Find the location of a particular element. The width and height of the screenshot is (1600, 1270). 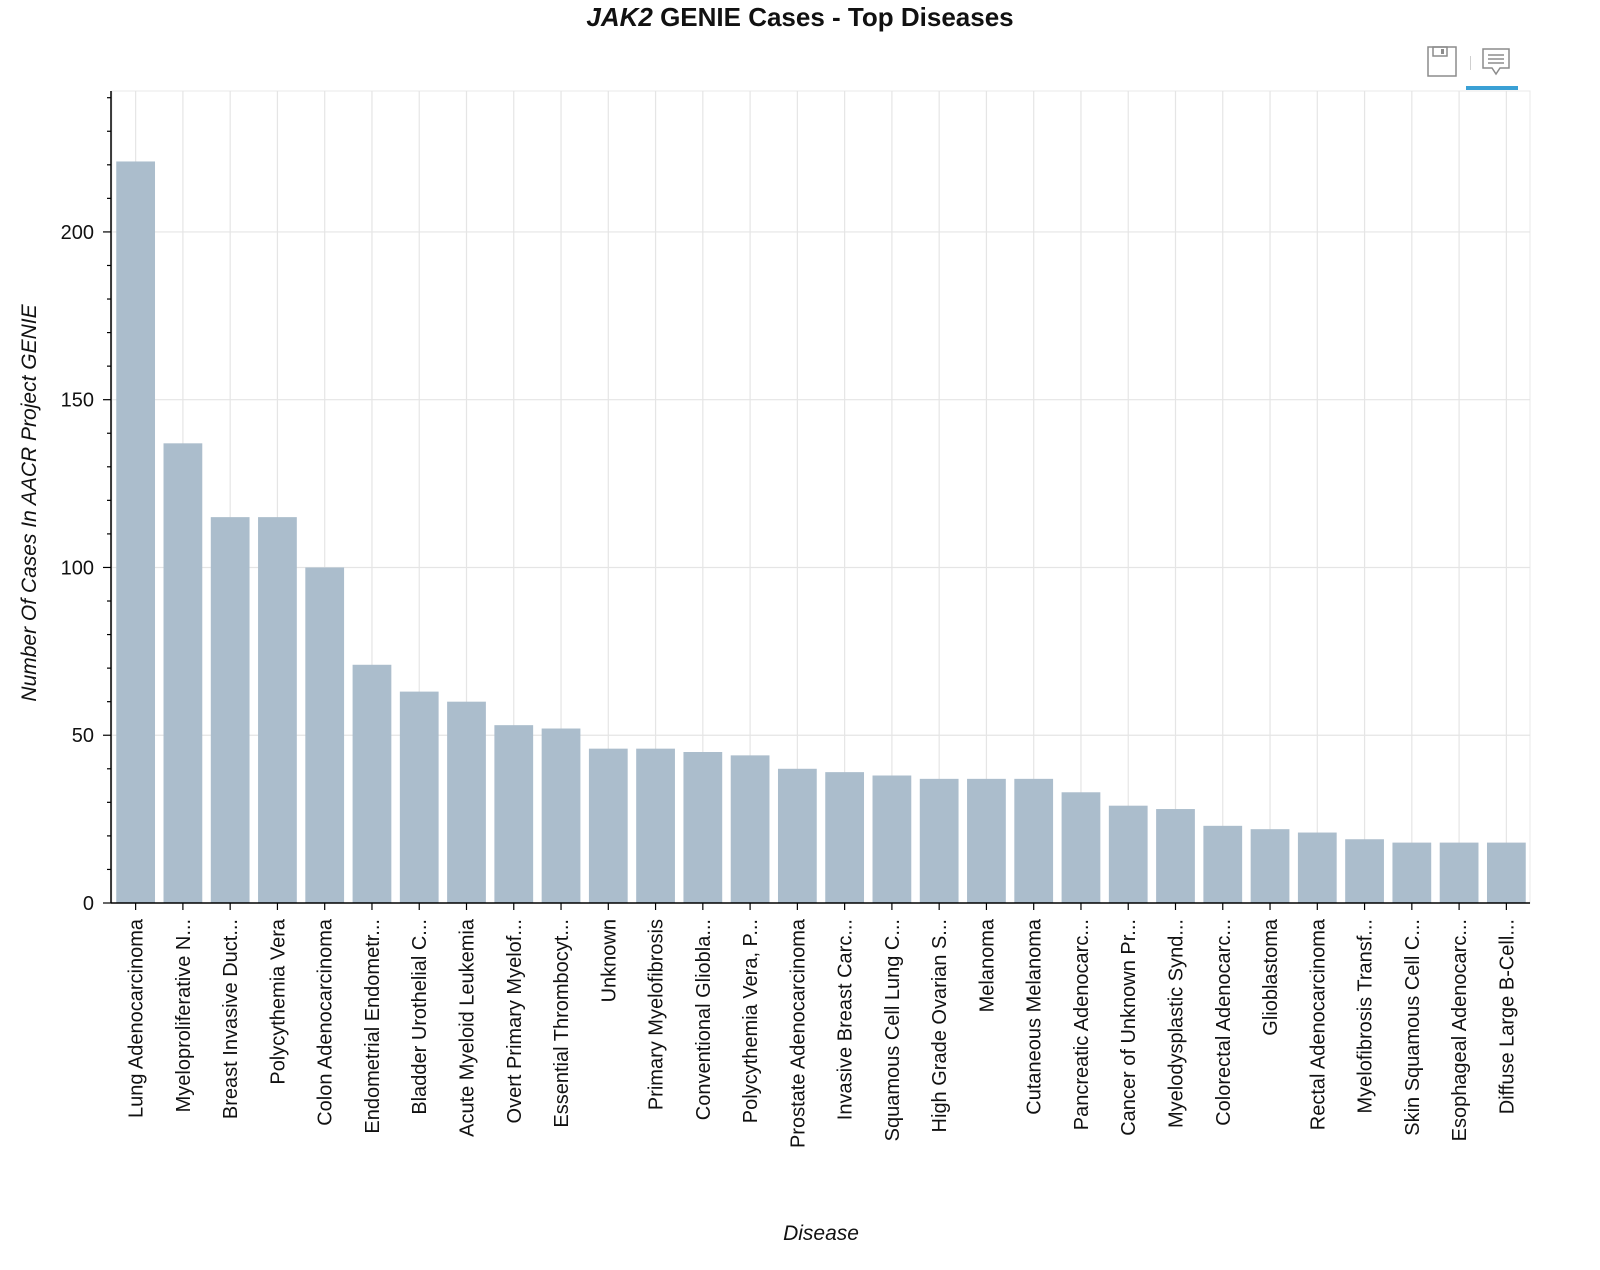

title-rest: GENIE Cases - Top Diseases is located at coordinates (833, 17).